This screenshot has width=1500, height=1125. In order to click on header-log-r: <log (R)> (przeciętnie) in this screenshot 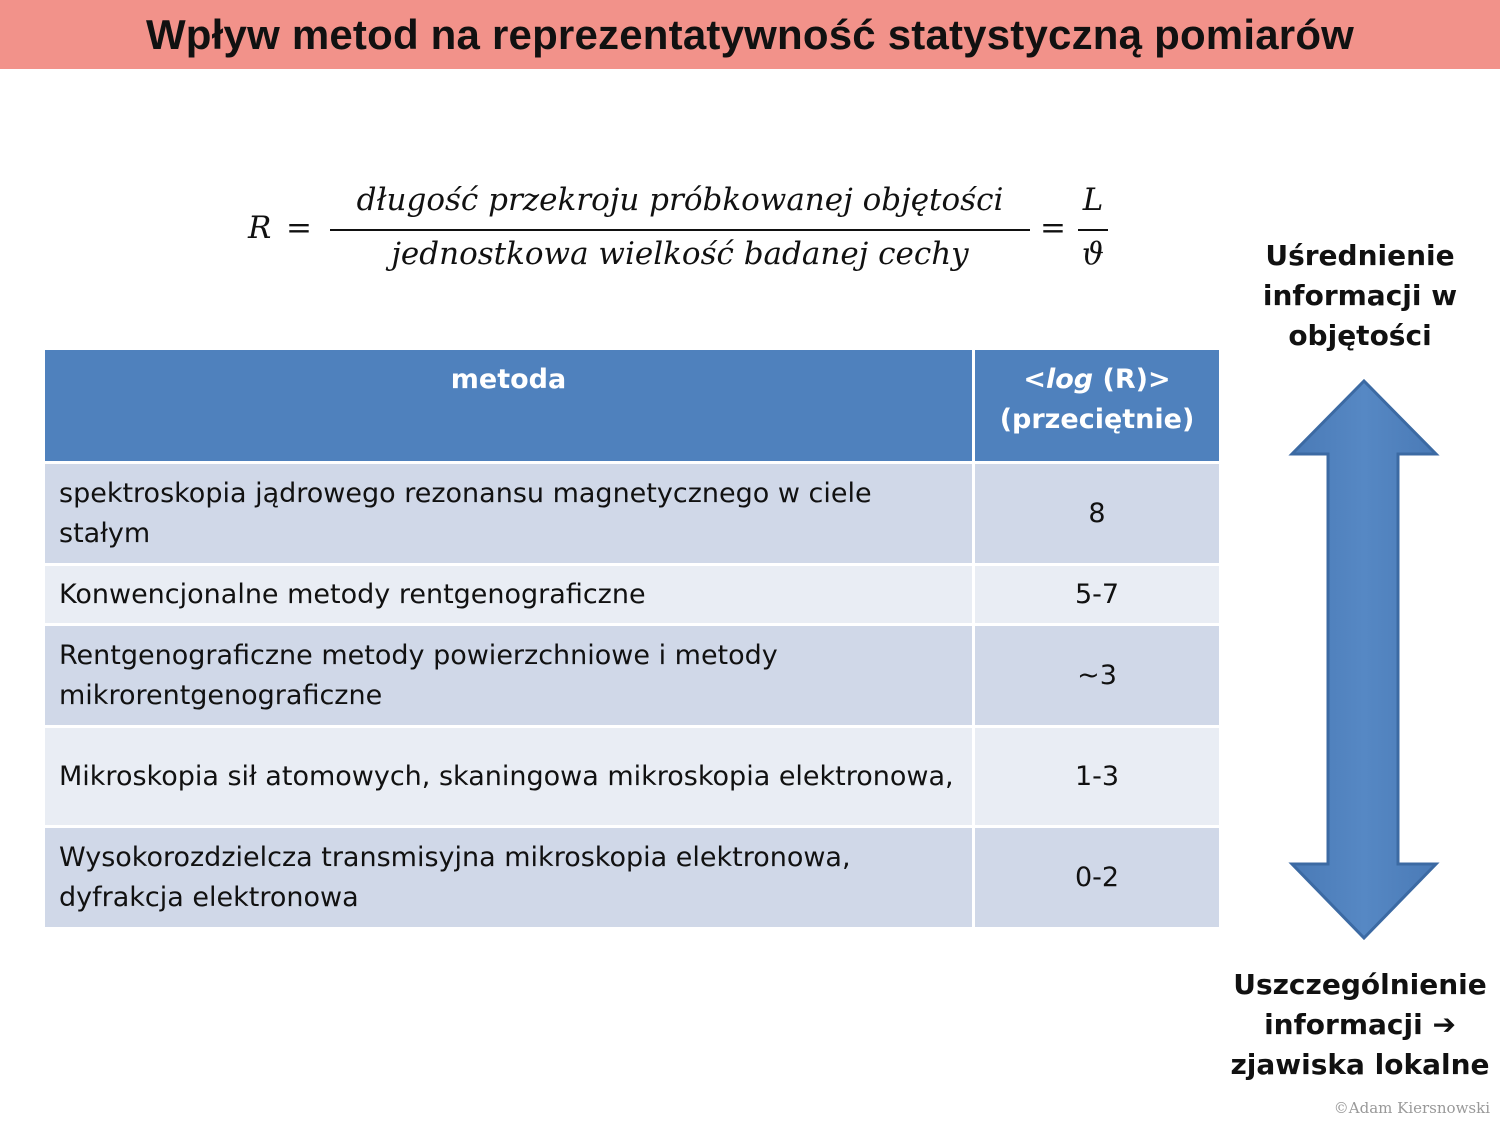, I will do `click(1097, 405)`.